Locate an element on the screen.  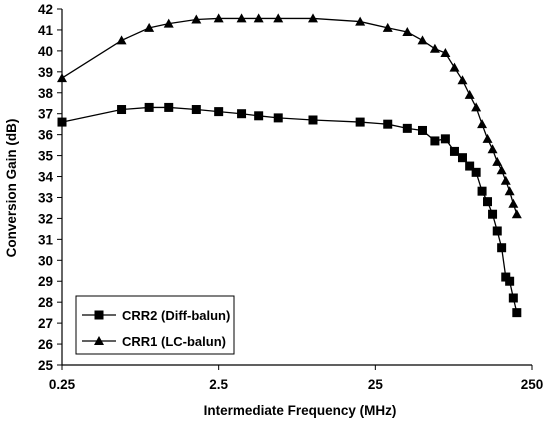
legend-label-crr2: CRR2 (Diff-balun) is located at coordinates (176, 315).